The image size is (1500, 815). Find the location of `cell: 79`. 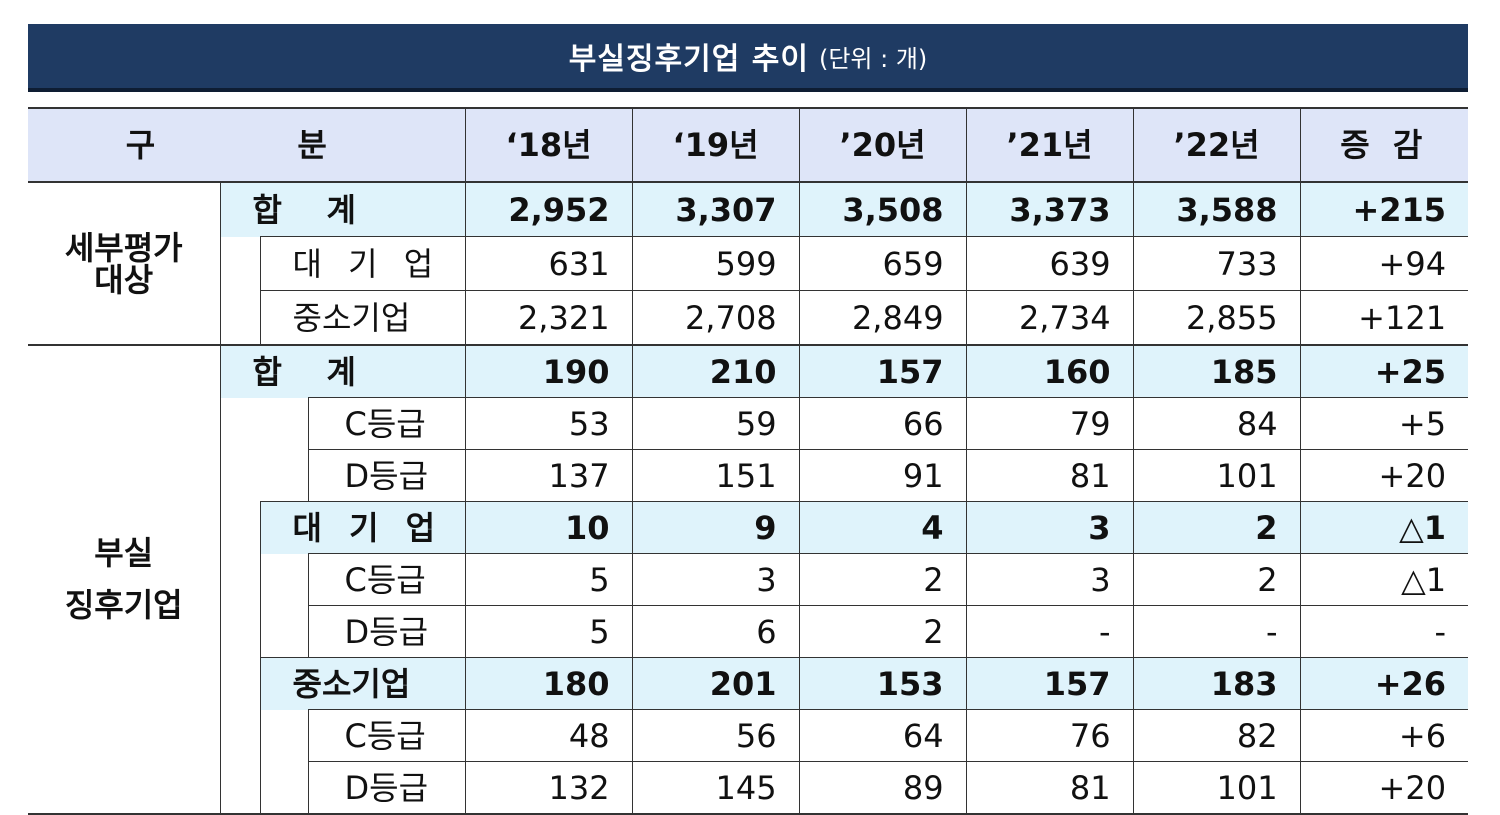

cell: 79 is located at coordinates (1049, 423).